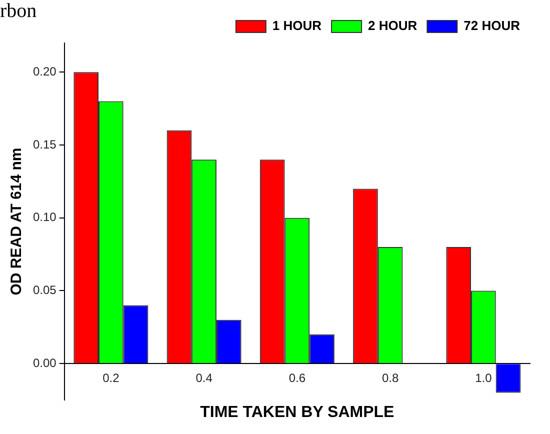 This screenshot has height=434, width=550. What do you see at coordinates (44, 290) in the screenshot?
I see `y-tick-label: 0.05` at bounding box center [44, 290].